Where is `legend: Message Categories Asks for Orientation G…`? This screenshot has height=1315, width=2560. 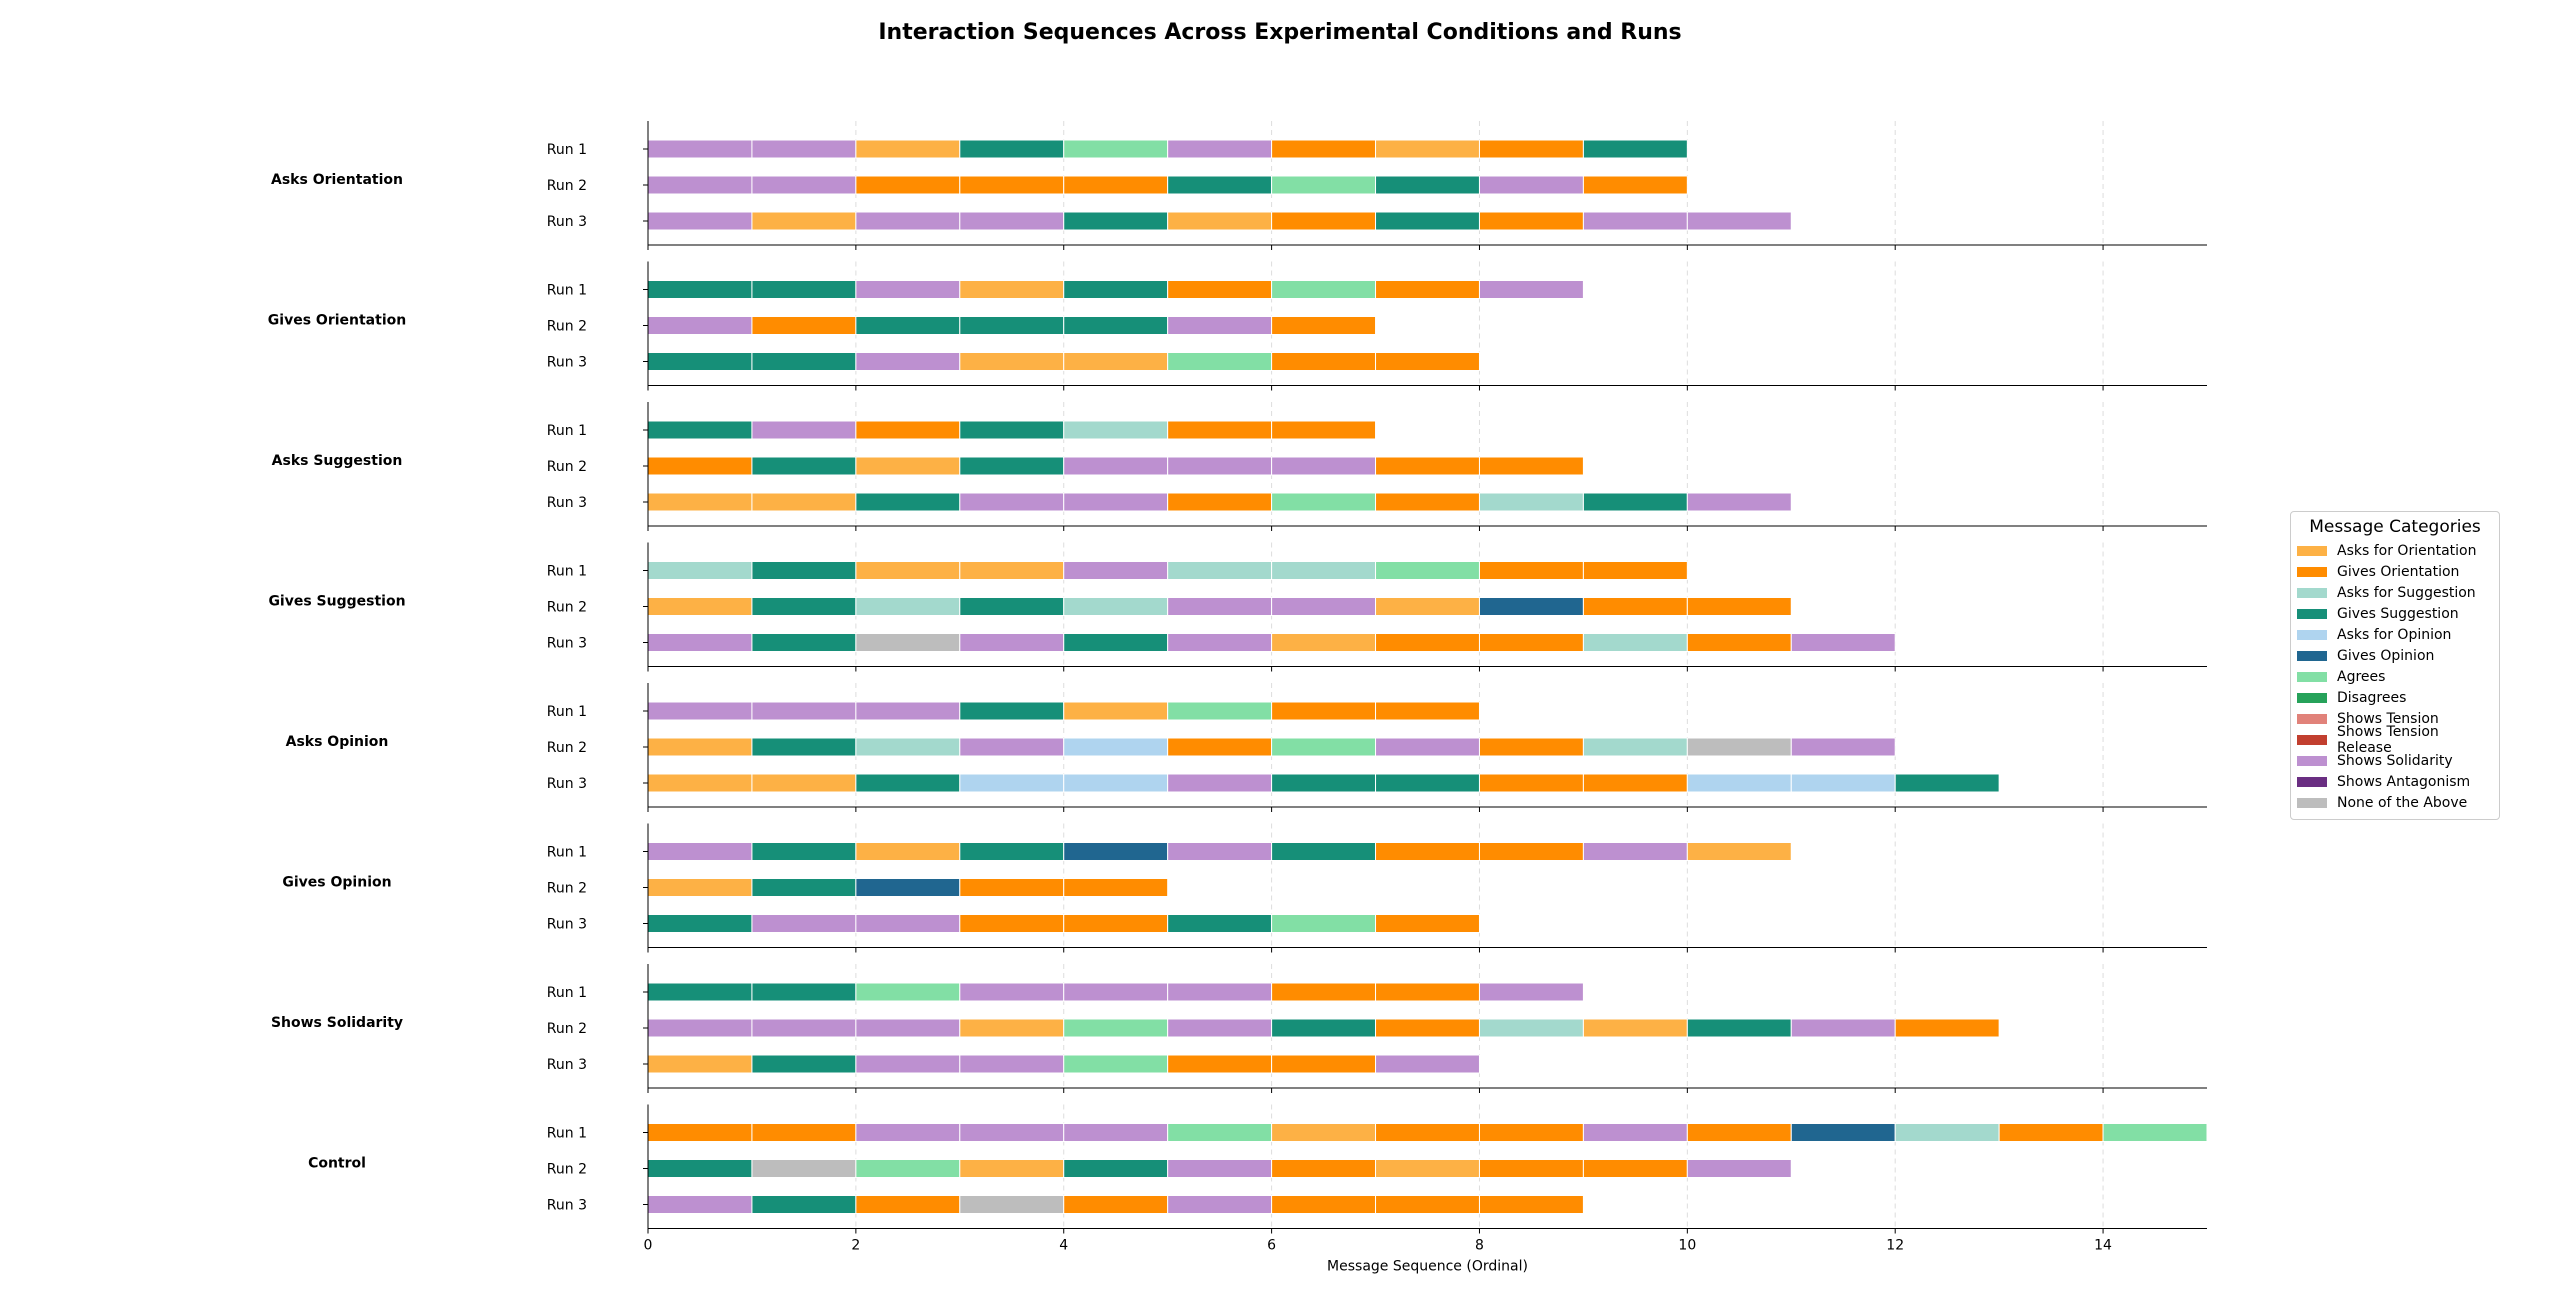
legend: Message Categories Asks for Orientation G… is located at coordinates (2395, 665).